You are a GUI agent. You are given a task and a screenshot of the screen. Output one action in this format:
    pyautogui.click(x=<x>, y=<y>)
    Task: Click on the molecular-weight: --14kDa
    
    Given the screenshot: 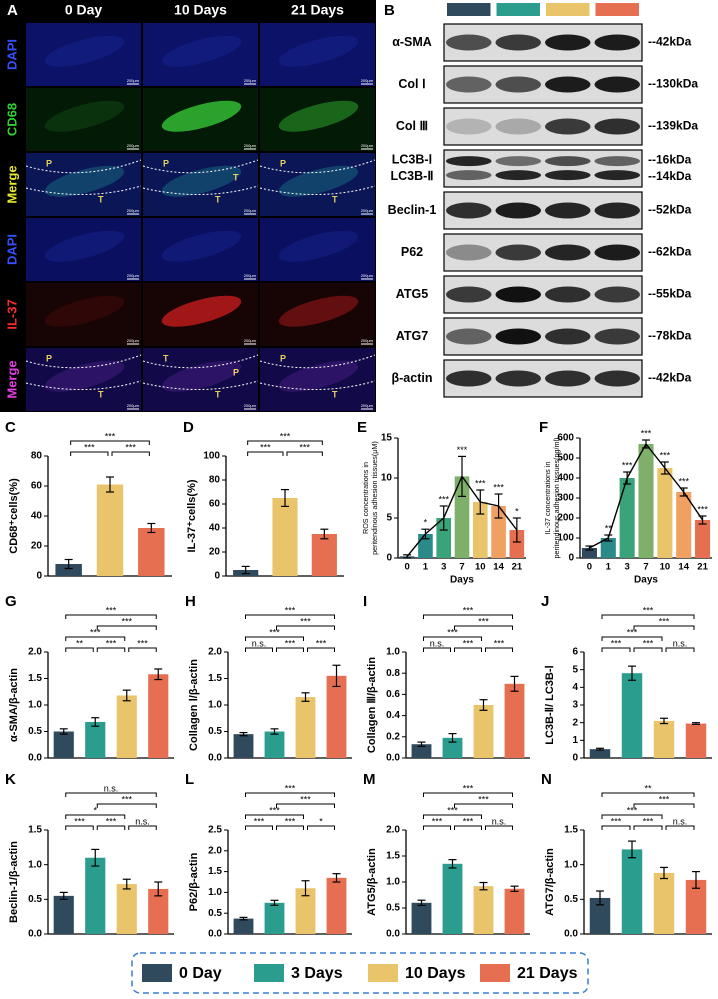 What is the action you would take?
    pyautogui.click(x=670, y=176)
    